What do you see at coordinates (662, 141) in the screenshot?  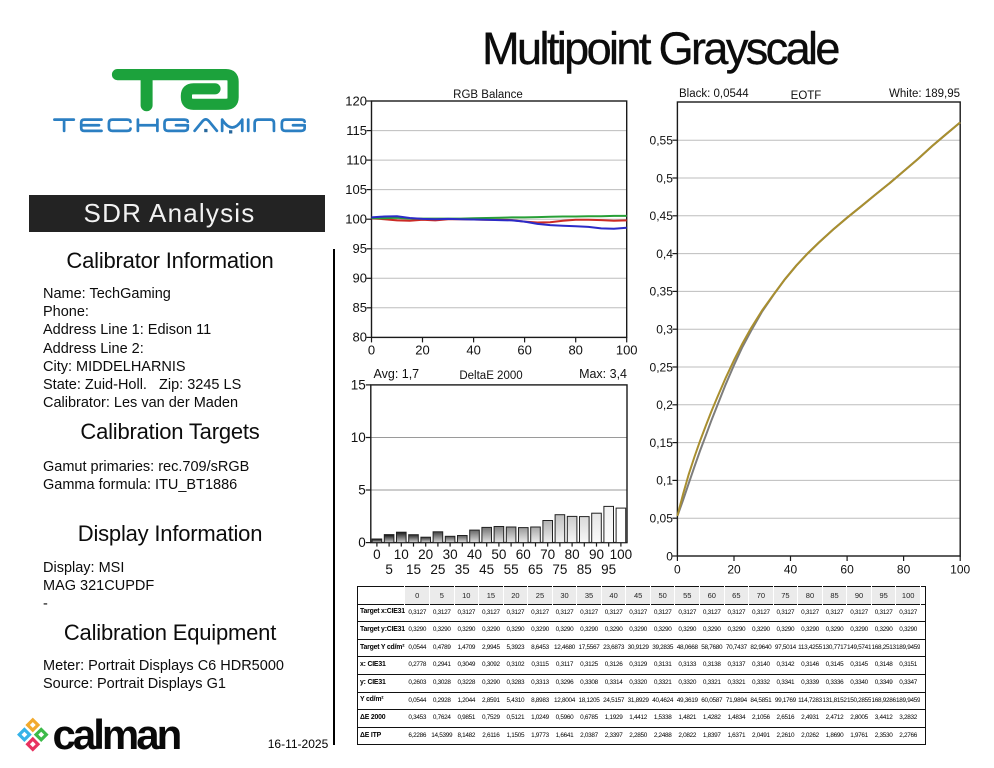 I see `svg-text: 0,55` at bounding box center [662, 141].